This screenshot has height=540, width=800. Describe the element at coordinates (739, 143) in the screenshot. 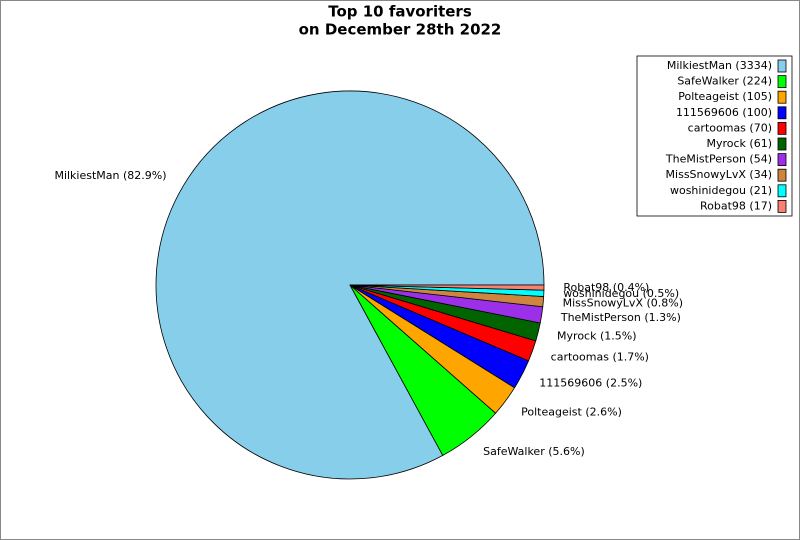

I see `legend-label: Myrock (61)` at that location.